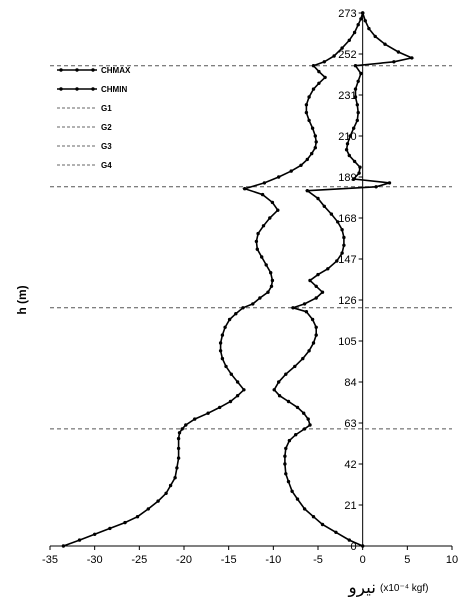 This screenshot has height=599, width=458. What do you see at coordinates (350, 465) in the screenshot?
I see `y-tick-label: 42` at bounding box center [350, 465].